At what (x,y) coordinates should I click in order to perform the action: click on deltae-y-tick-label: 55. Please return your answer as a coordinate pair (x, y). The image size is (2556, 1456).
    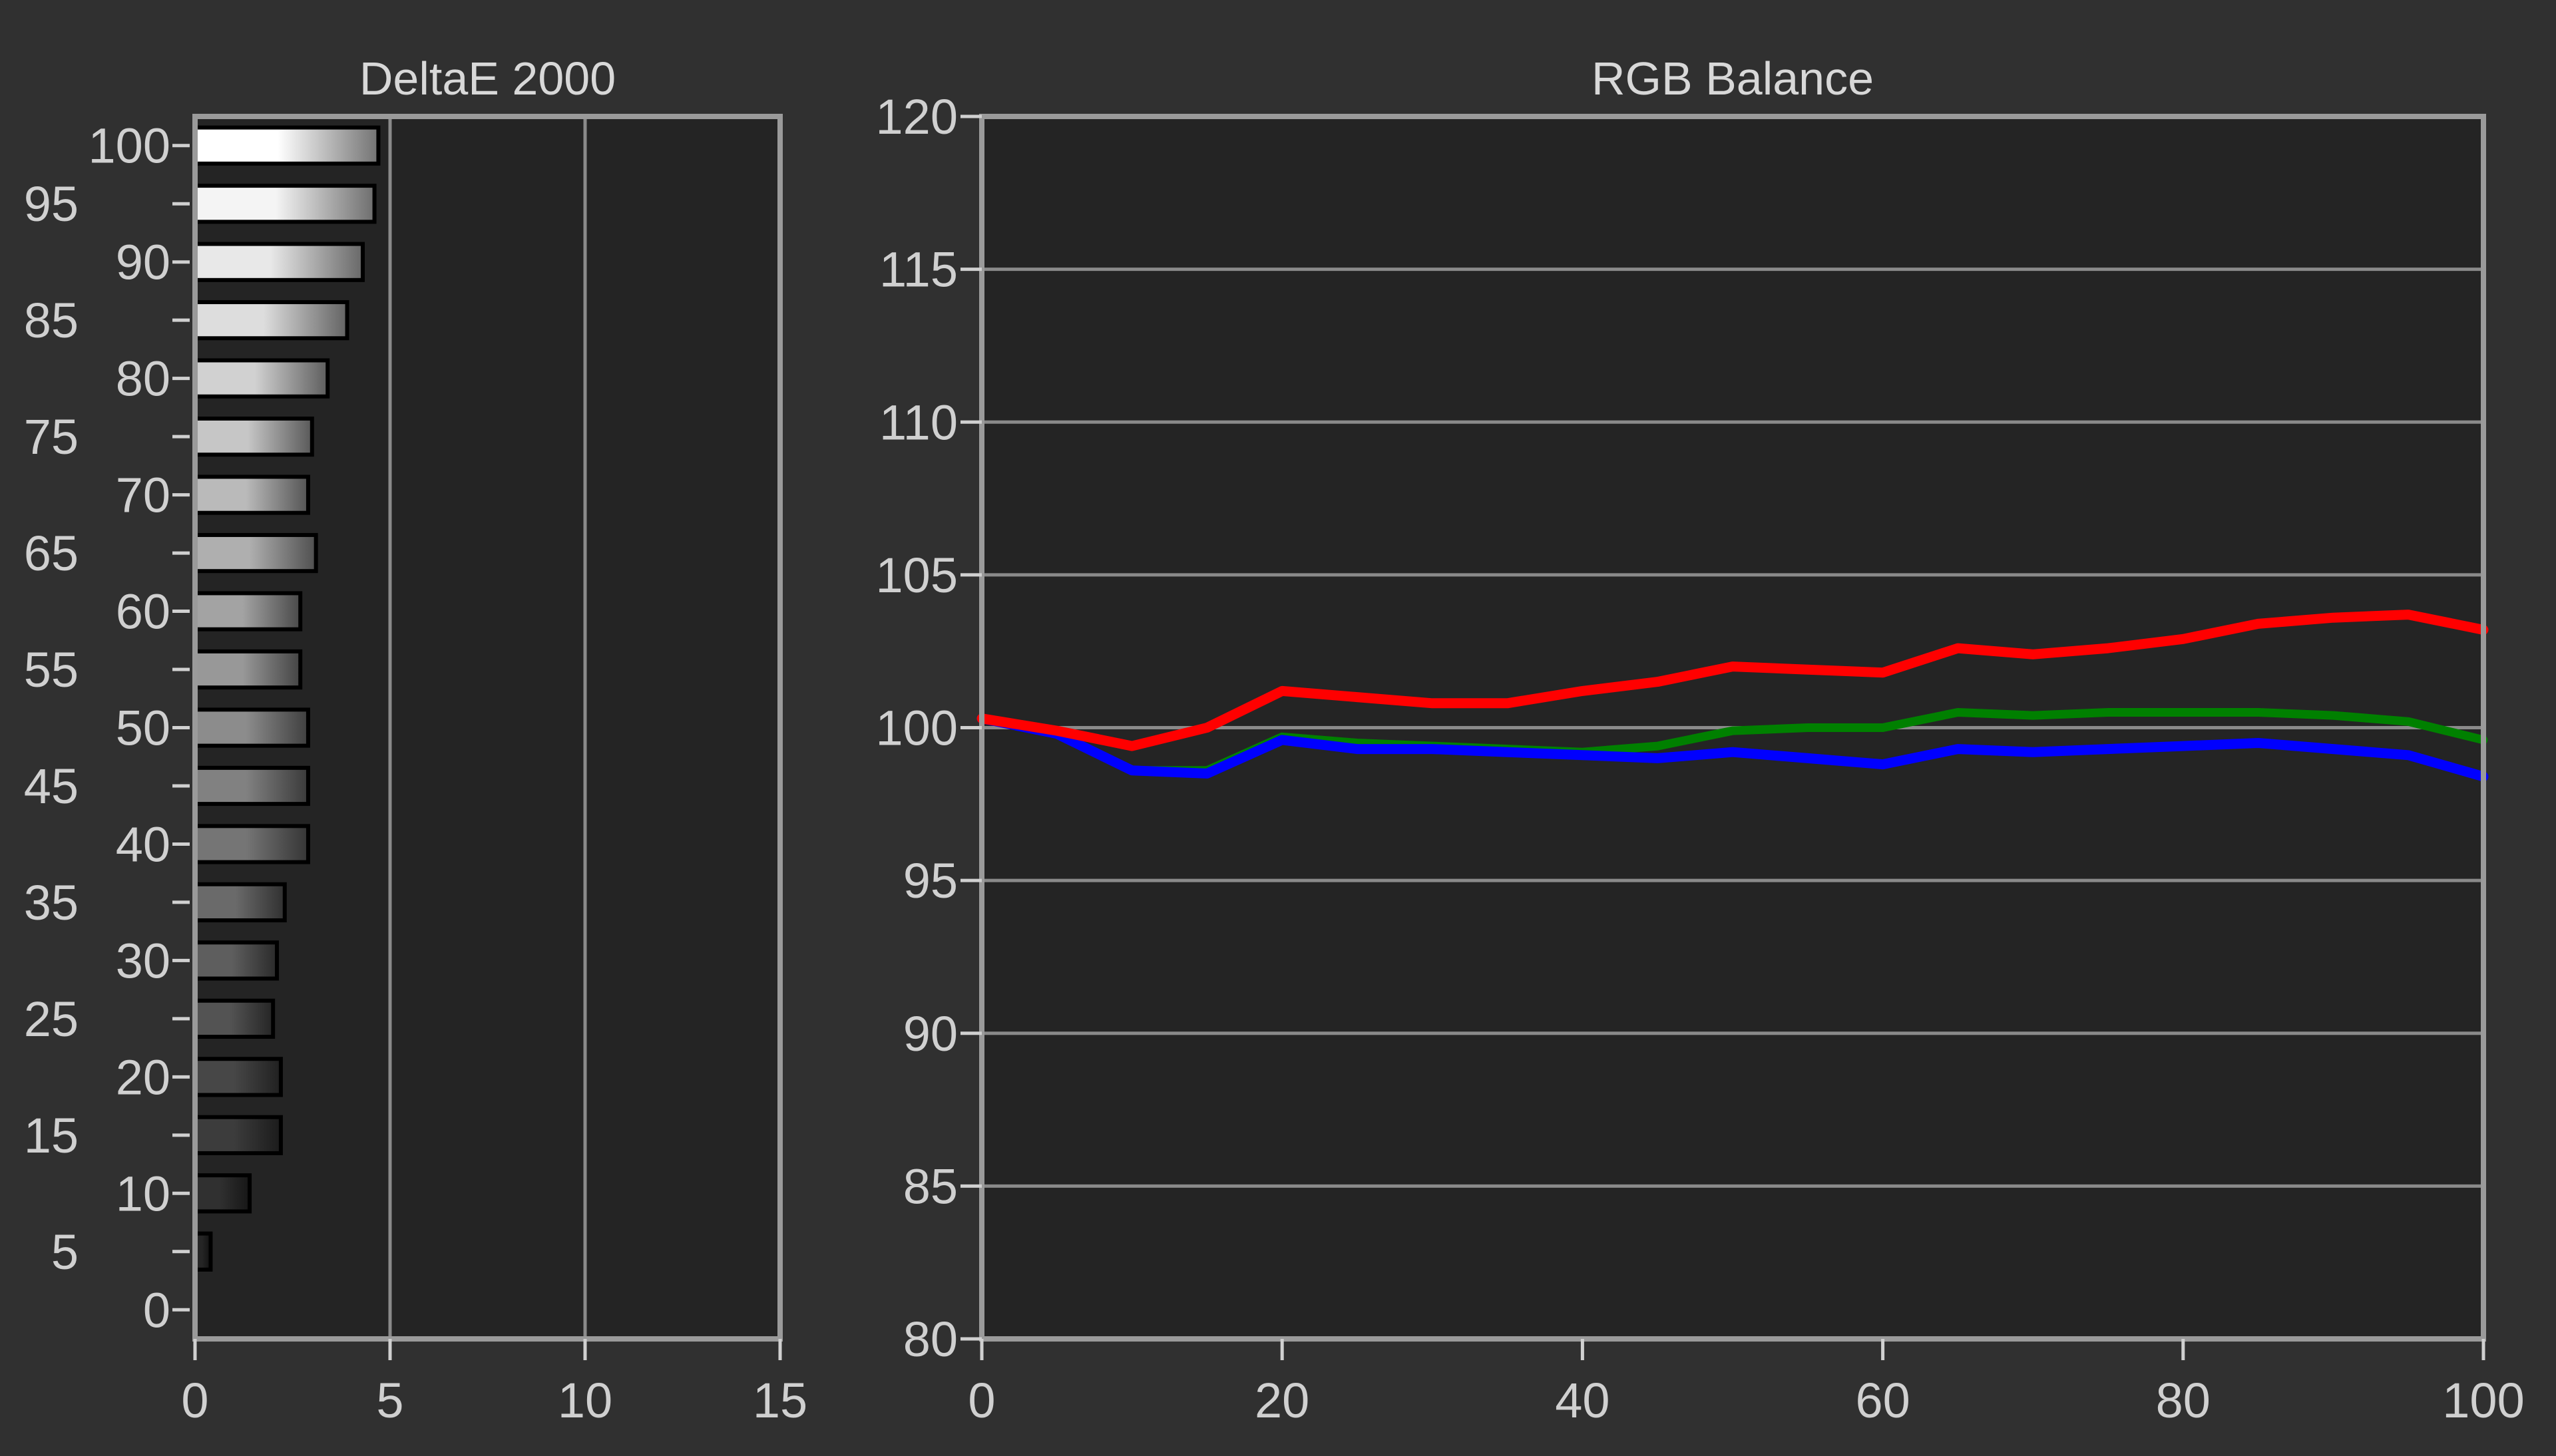
    Looking at the image, I should click on (51, 669).